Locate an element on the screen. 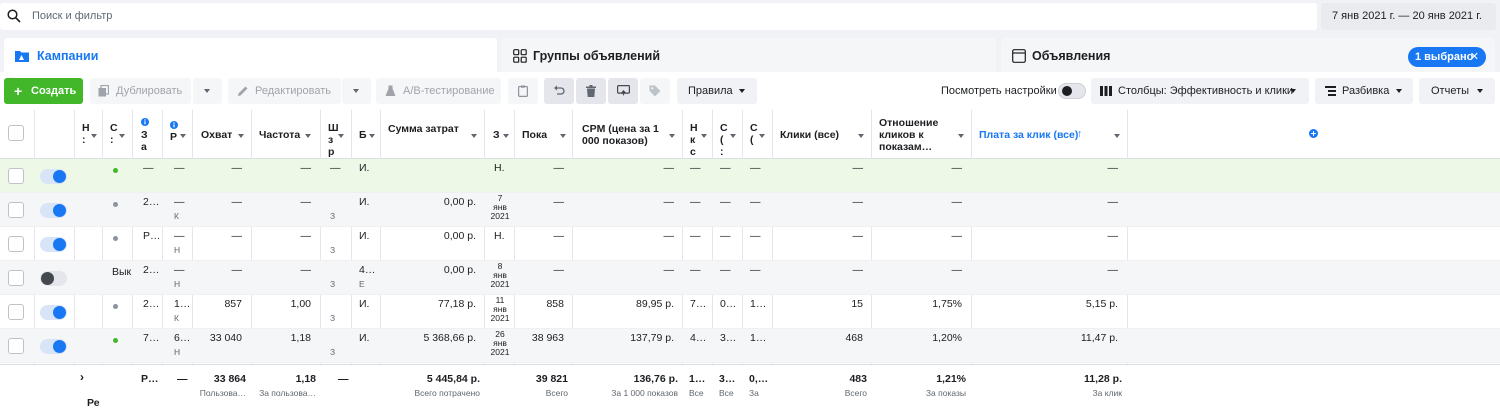  budget-sub: З is located at coordinates (333, 250).